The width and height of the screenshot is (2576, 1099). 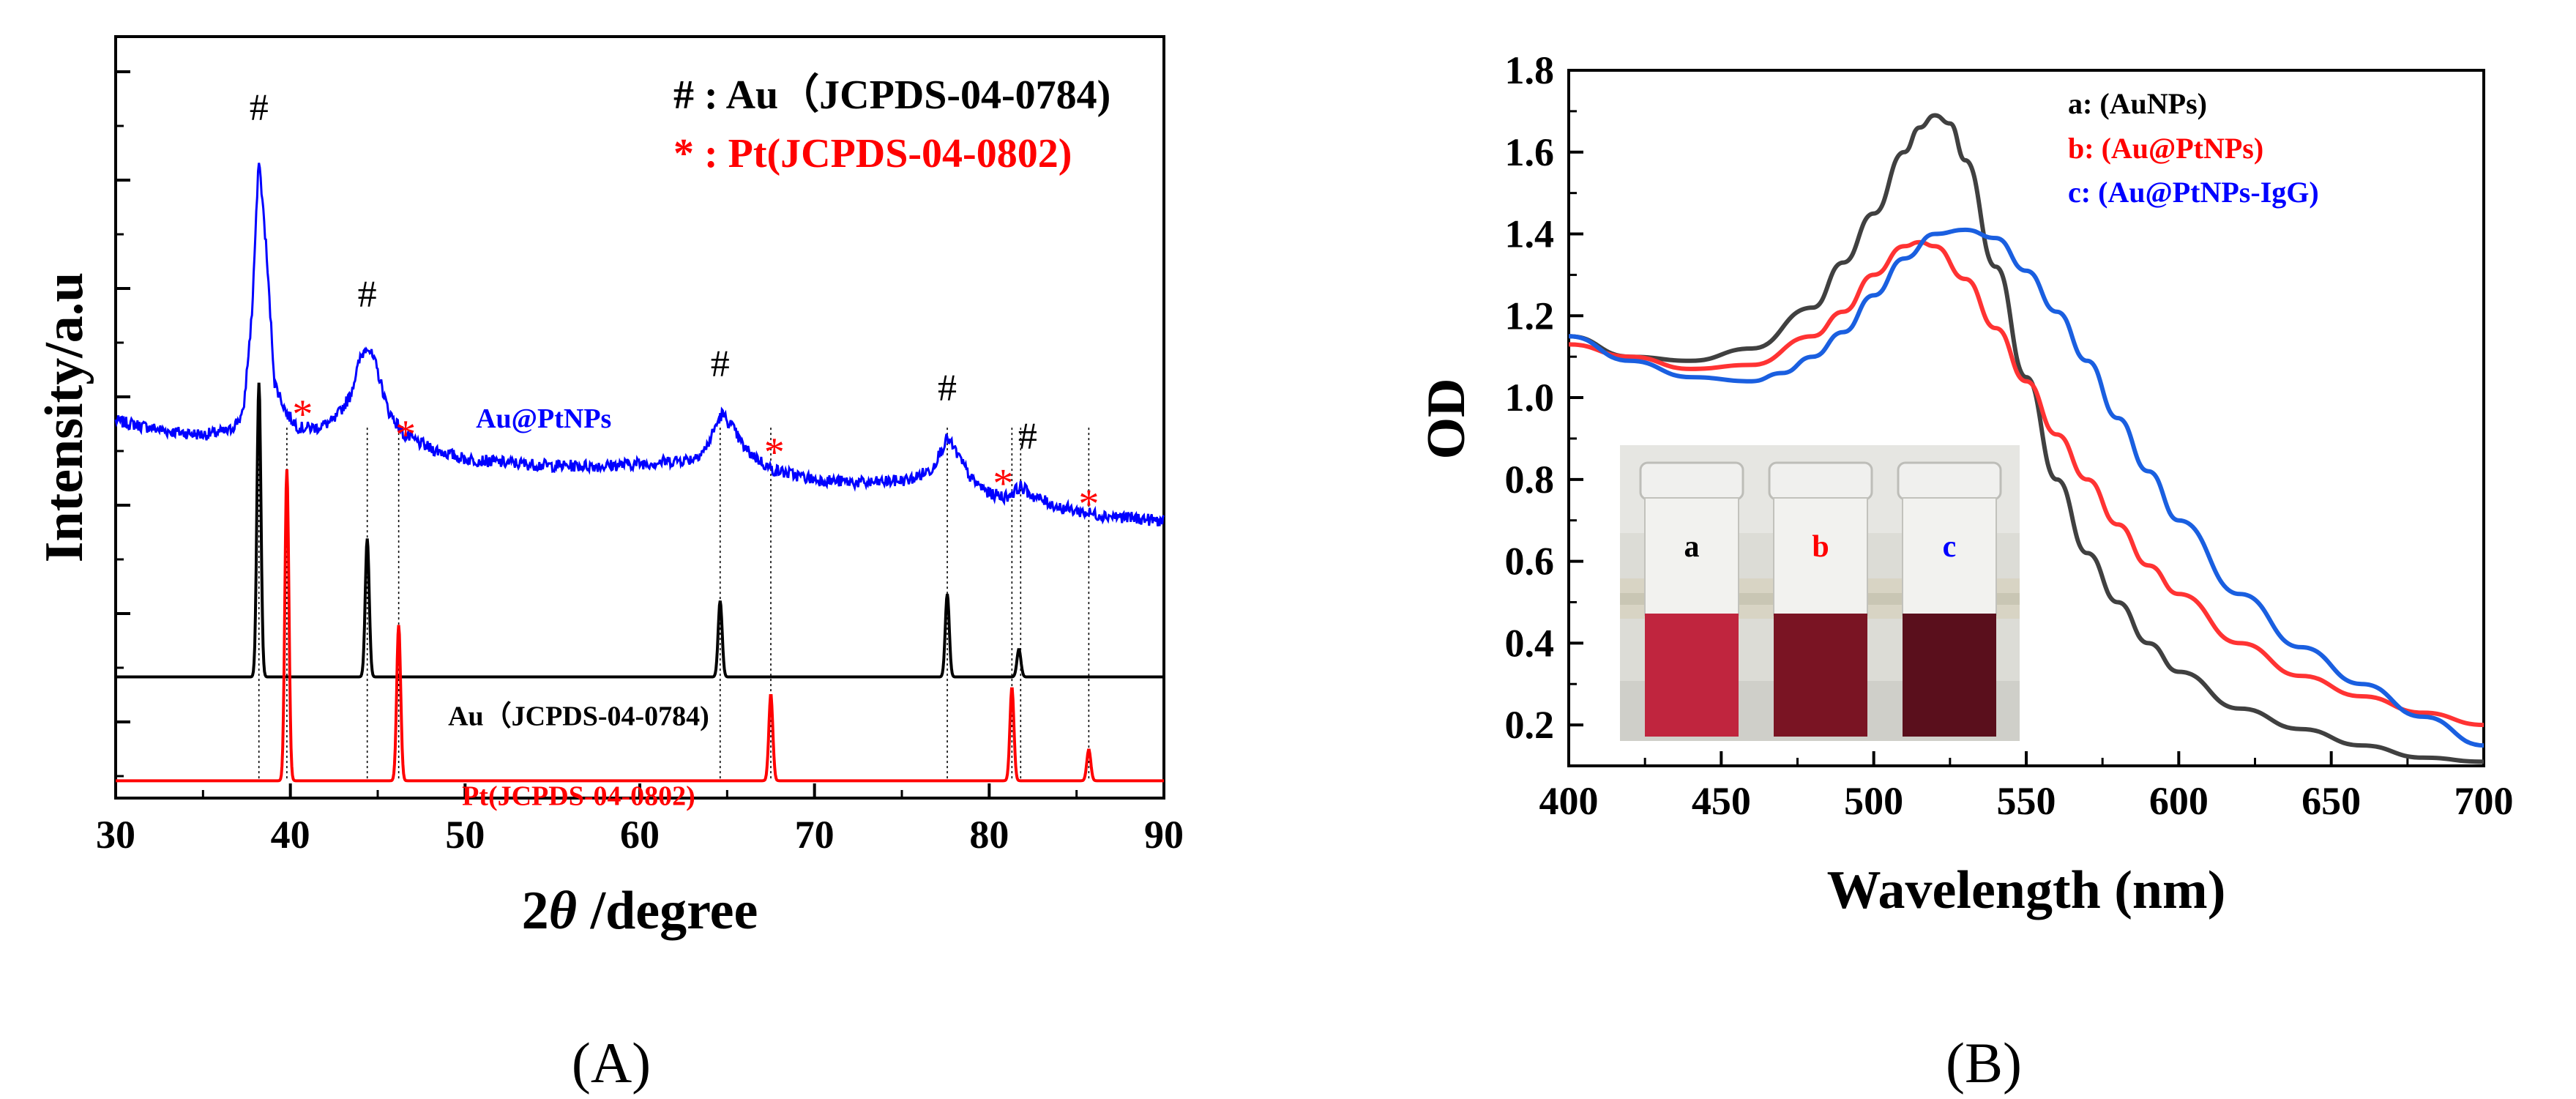 What do you see at coordinates (1692, 547) in the screenshot?
I see `vial-label: a` at bounding box center [1692, 547].